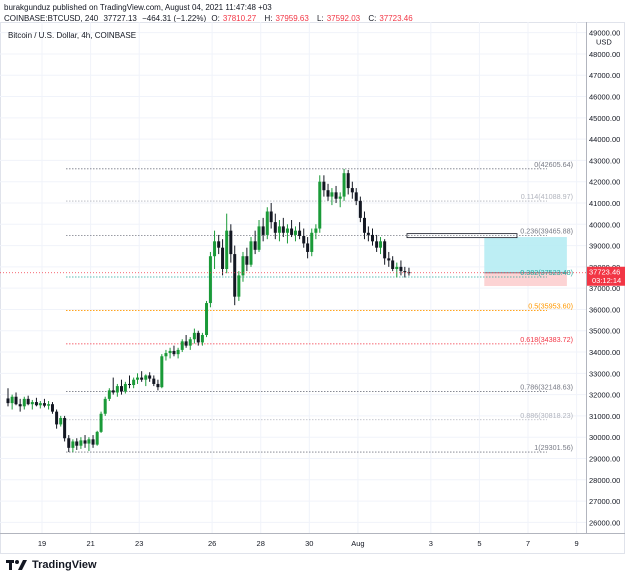 The image size is (625, 576). I want to click on time-tick-label: 7, so click(528, 543).